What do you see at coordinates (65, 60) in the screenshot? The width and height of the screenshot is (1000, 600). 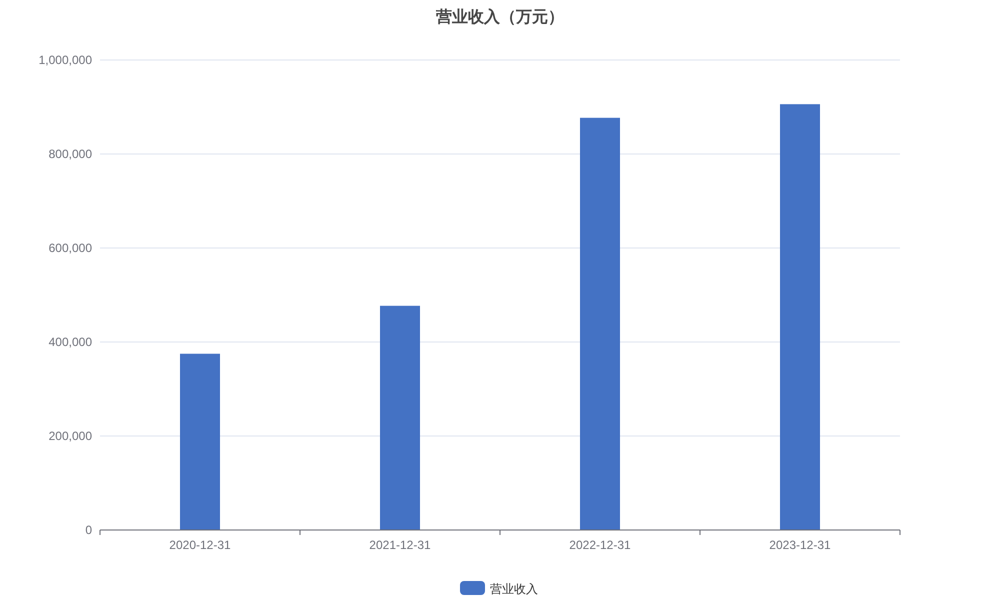 I see `y-tick-label: 1,000,000` at bounding box center [65, 60].